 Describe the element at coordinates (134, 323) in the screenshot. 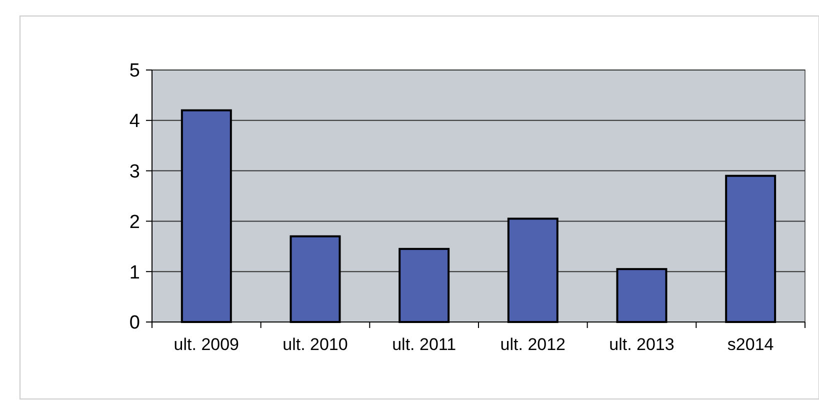

I see `y-tick-label: 0` at that location.